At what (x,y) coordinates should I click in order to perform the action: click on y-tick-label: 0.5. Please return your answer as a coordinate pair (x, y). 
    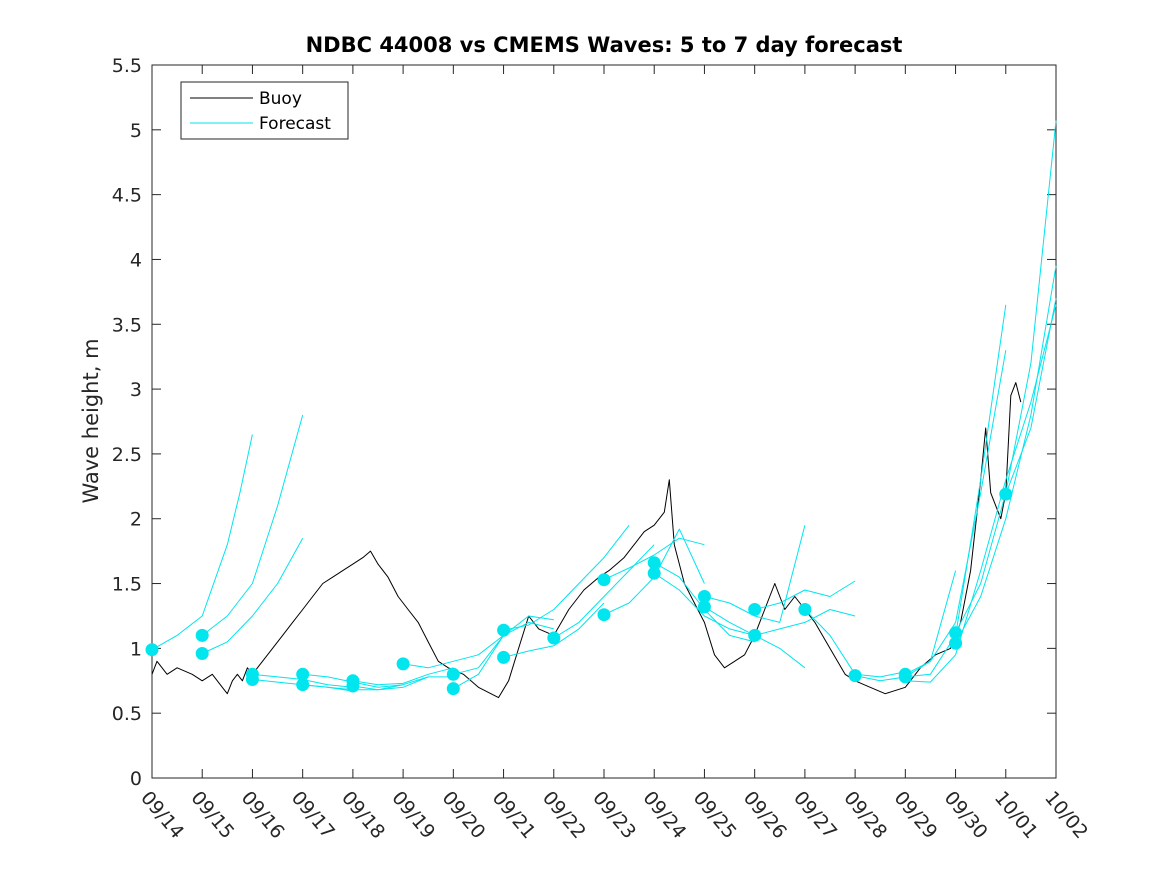
    Looking at the image, I should click on (127, 714).